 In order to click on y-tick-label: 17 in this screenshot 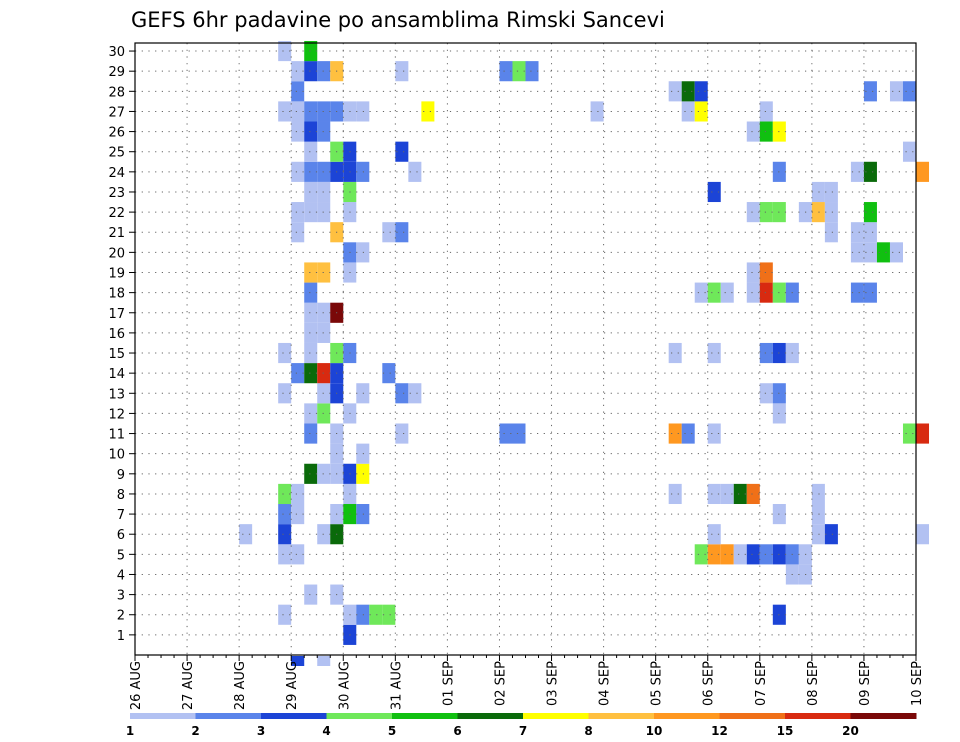, I will do `click(116, 314)`.